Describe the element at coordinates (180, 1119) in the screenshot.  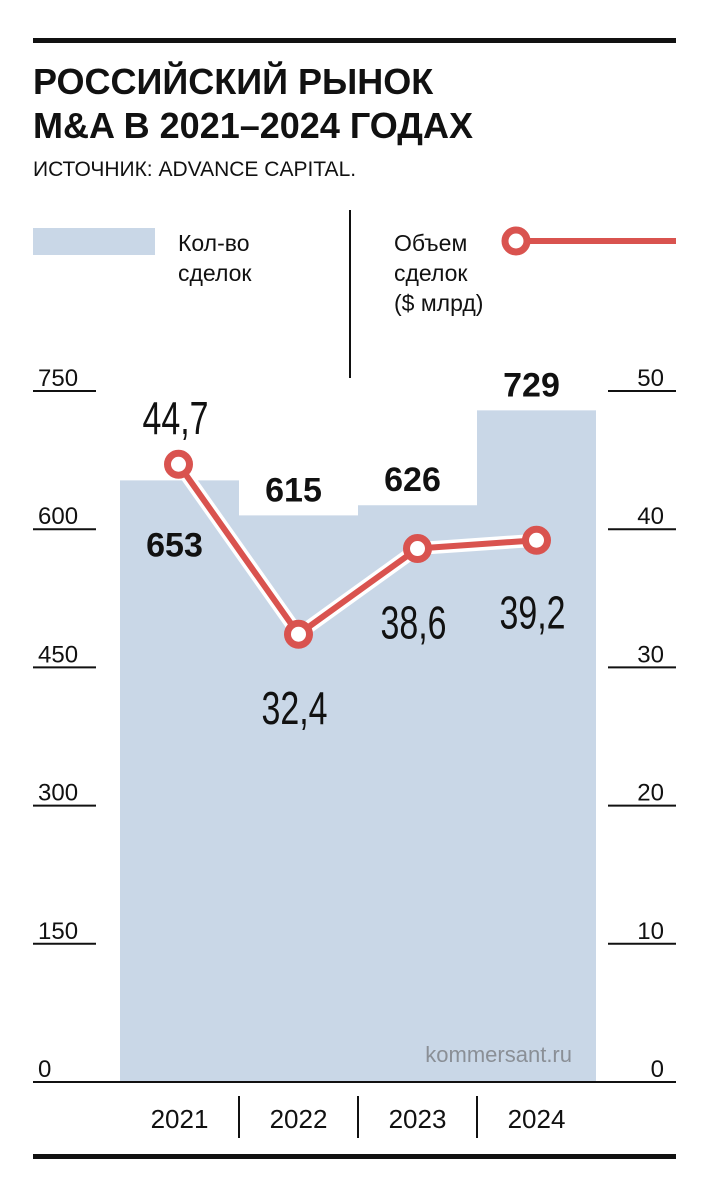
I see `x-tick-label-2021: 2021` at that location.